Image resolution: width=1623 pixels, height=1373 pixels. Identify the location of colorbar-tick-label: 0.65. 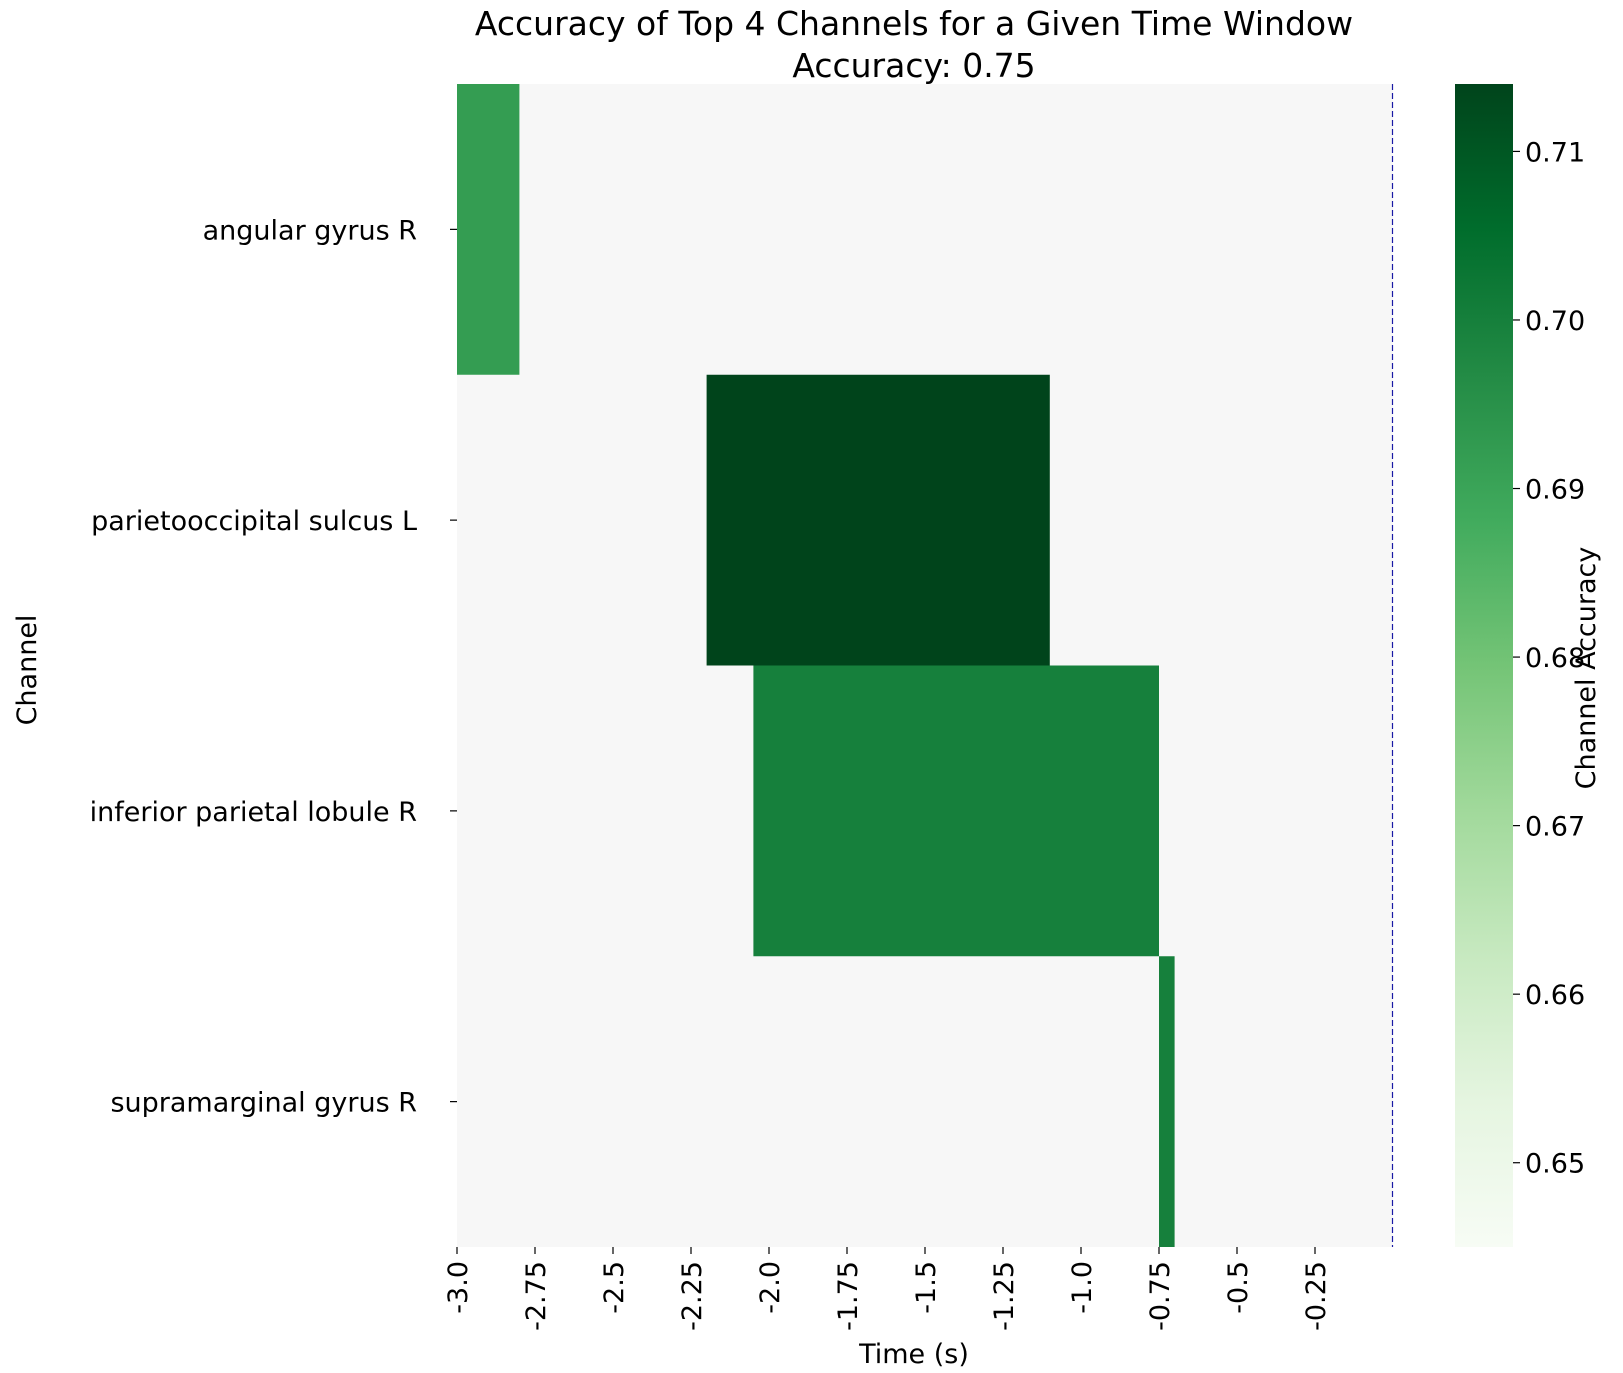
(1555, 1164).